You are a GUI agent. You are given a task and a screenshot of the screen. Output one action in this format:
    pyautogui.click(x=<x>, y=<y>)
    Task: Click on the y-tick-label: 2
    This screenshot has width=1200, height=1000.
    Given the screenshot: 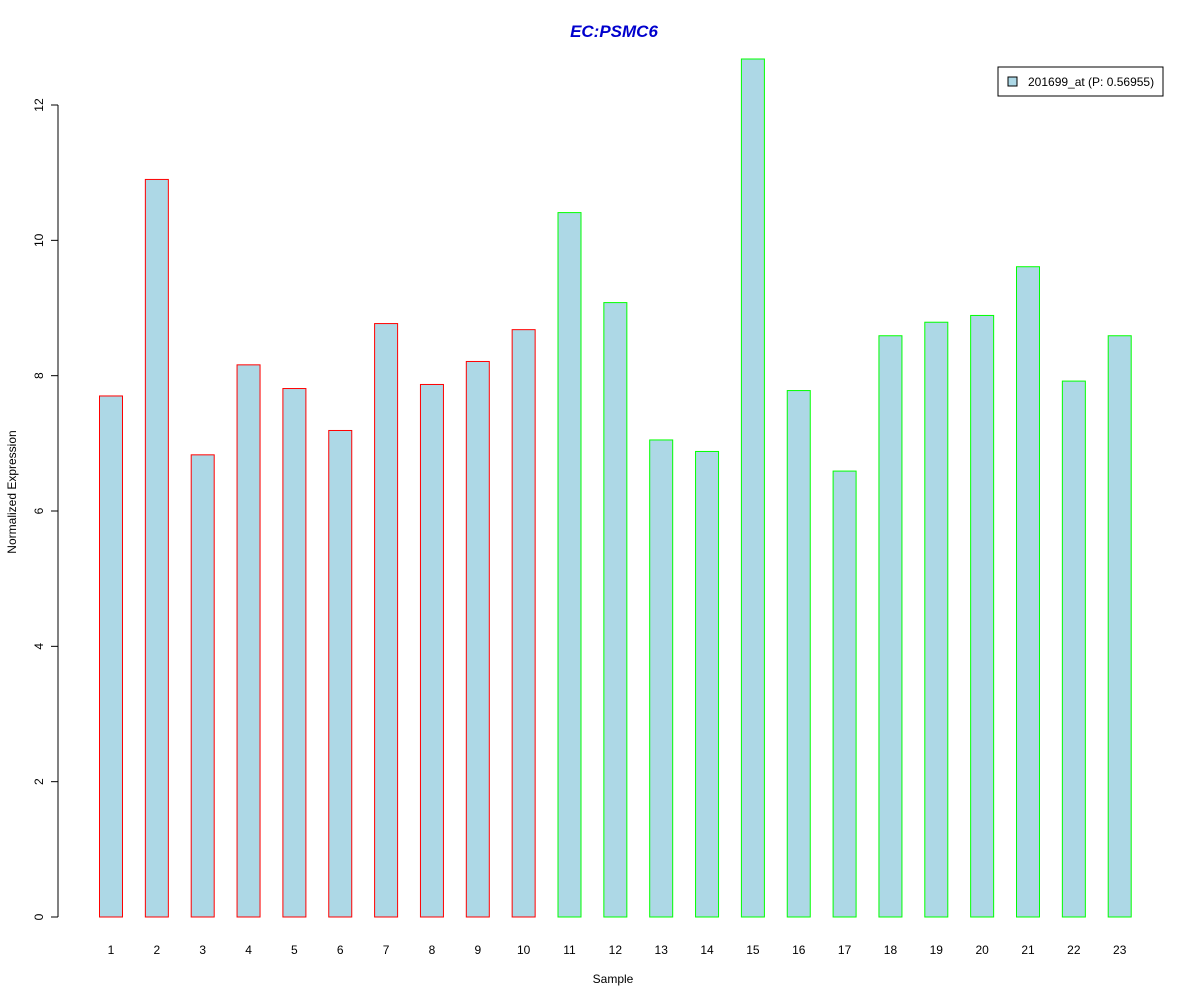 What is the action you would take?
    pyautogui.click(x=39, y=781)
    